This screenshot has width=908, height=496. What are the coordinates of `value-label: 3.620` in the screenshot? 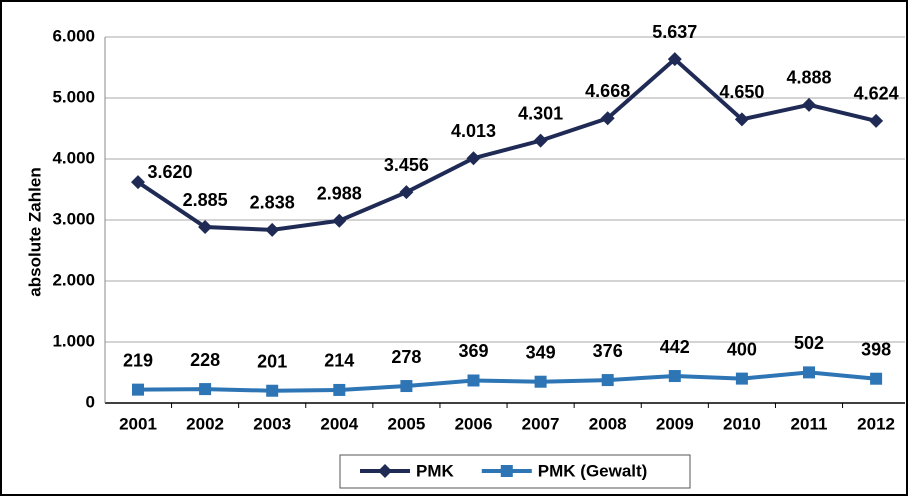 It's located at (169, 172).